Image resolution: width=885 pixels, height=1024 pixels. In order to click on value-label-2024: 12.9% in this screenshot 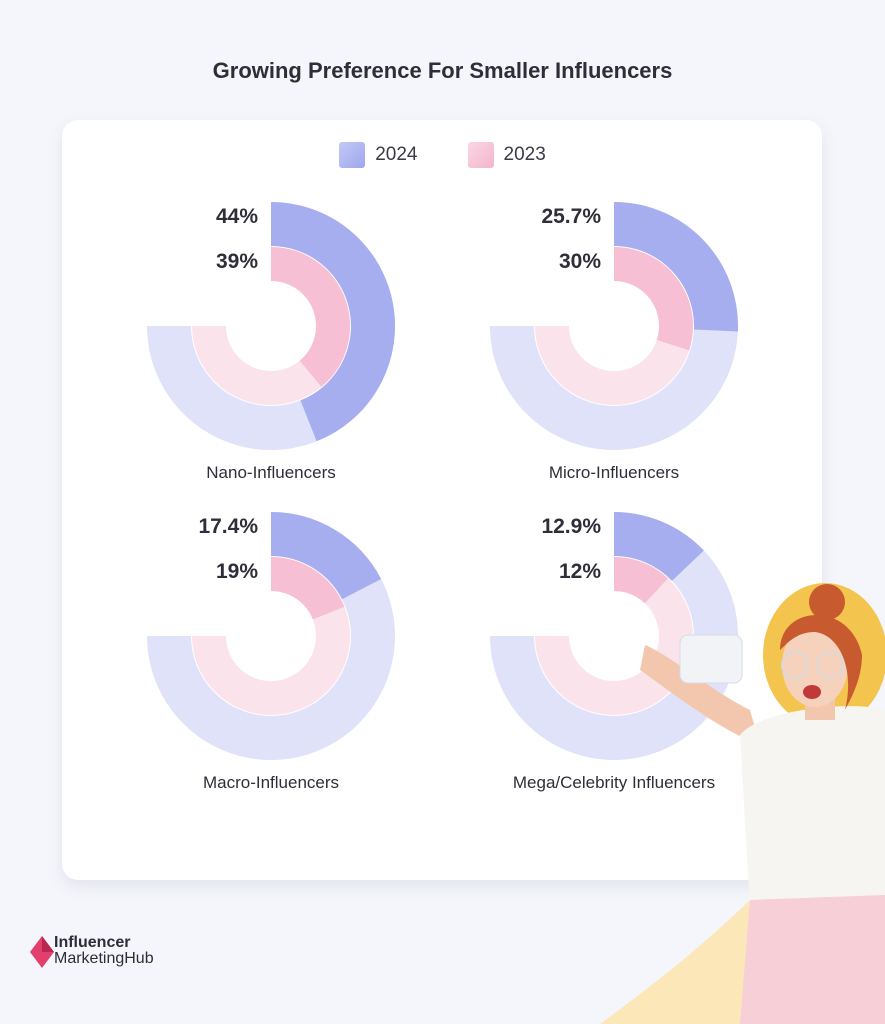, I will do `click(571, 526)`.